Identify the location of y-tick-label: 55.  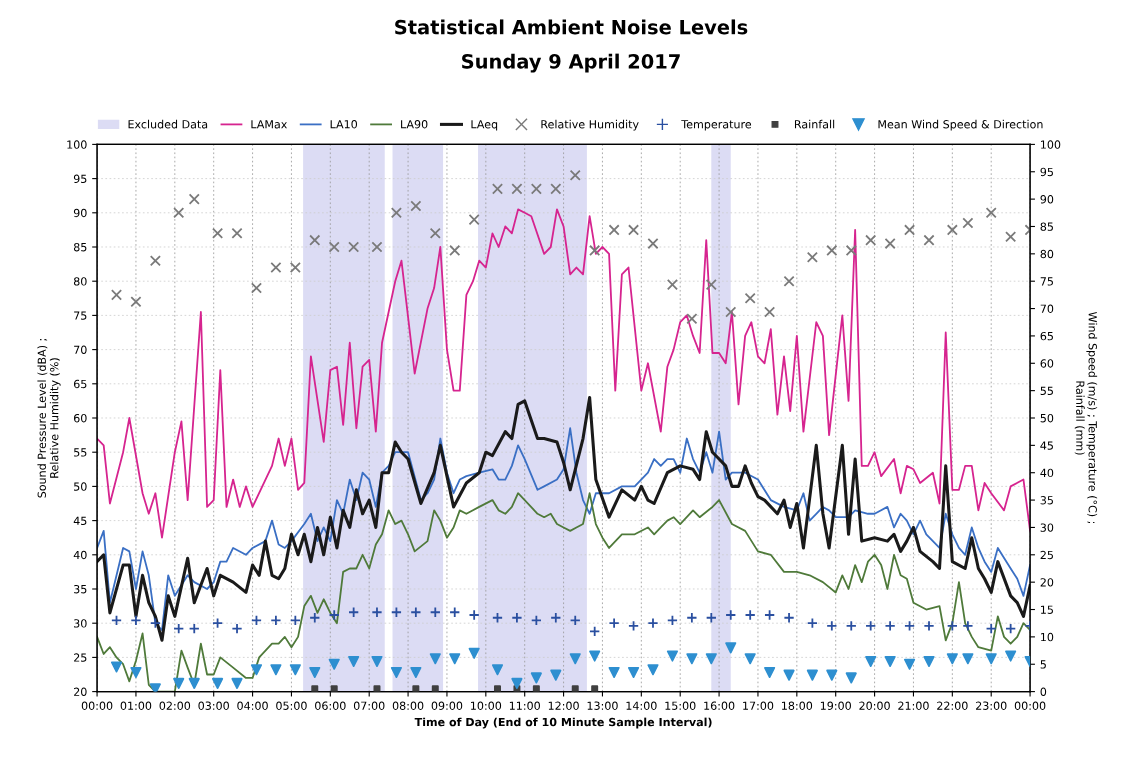
(80, 452).